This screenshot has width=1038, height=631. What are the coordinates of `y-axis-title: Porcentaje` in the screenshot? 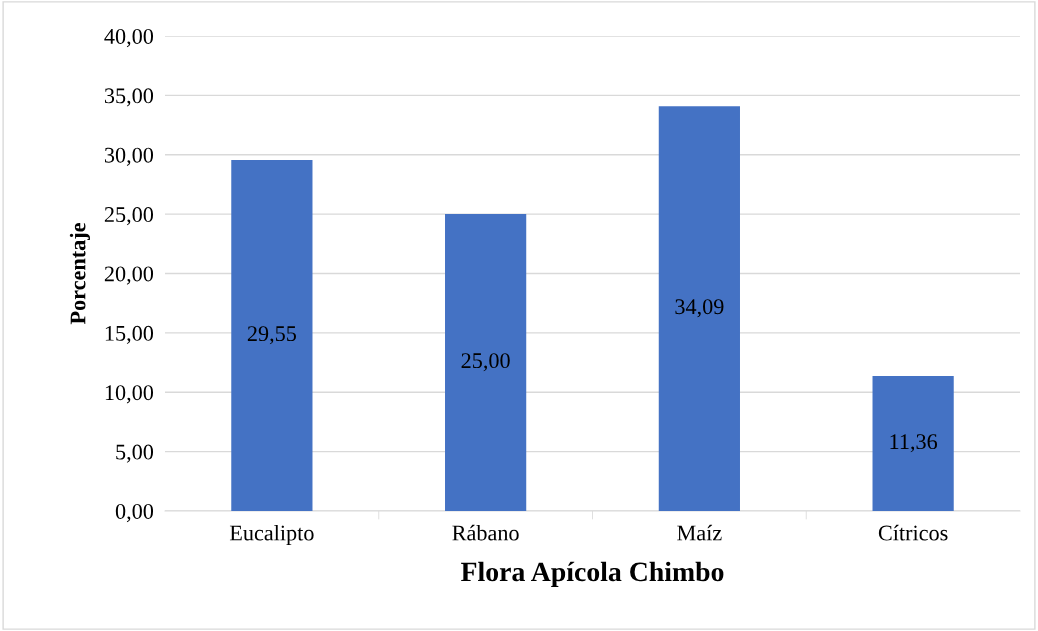 It's located at (79, 274).